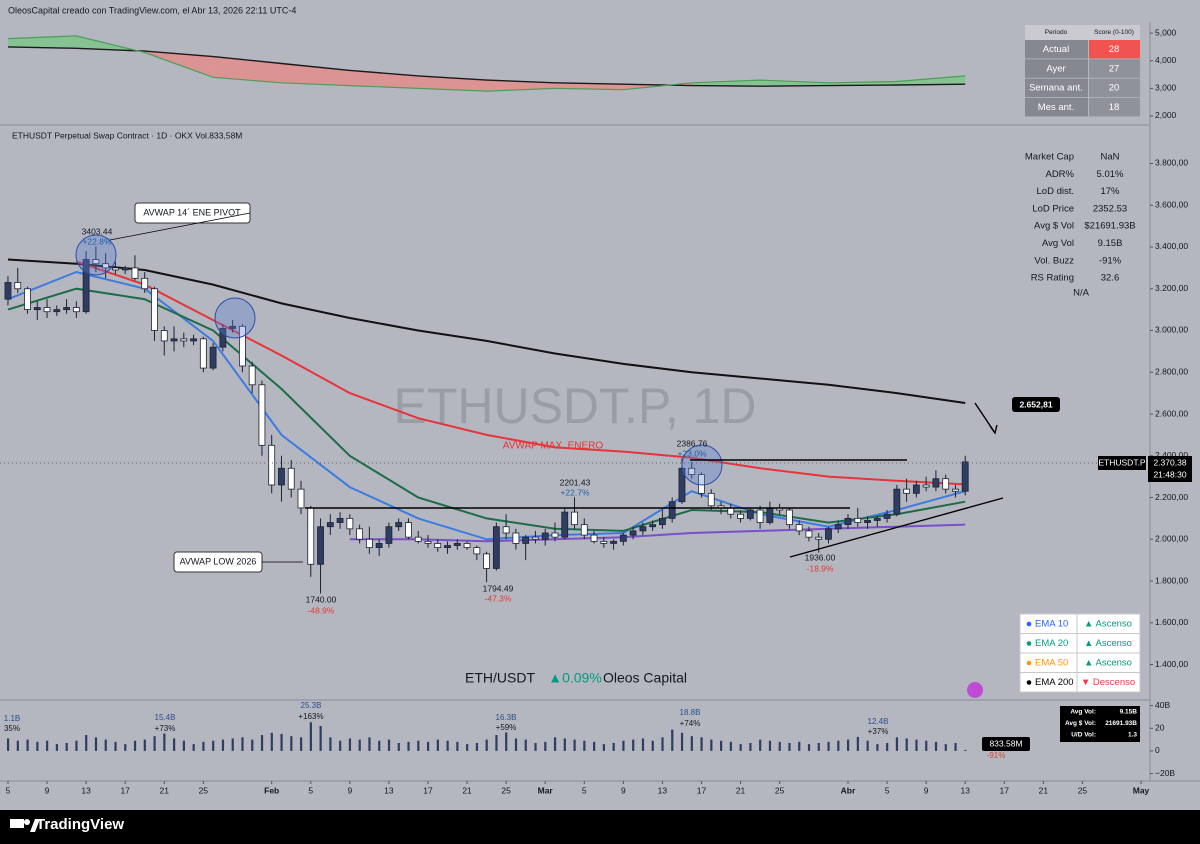 Image resolution: width=1200 pixels, height=844 pixels. I want to click on volume-annotation: 25.3B, so click(311, 705).